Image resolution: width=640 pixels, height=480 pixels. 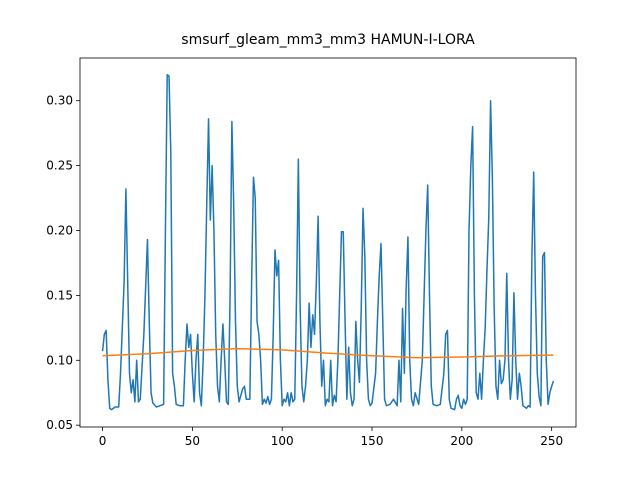 What do you see at coordinates (328, 40) in the screenshot?
I see `chart-title: smsurf_gleam_mm3_mm3 HAMUN-I-LORA` at bounding box center [328, 40].